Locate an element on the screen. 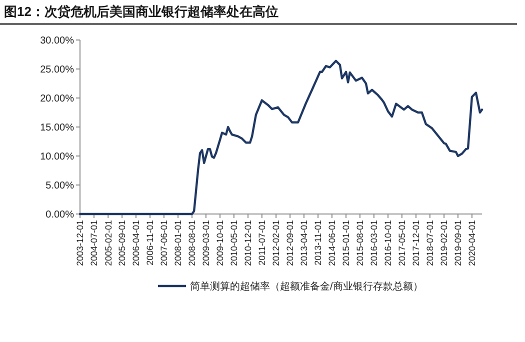 The width and height of the screenshot is (525, 342). x-tick-label: 2003-12-01 is located at coordinates (80, 243).